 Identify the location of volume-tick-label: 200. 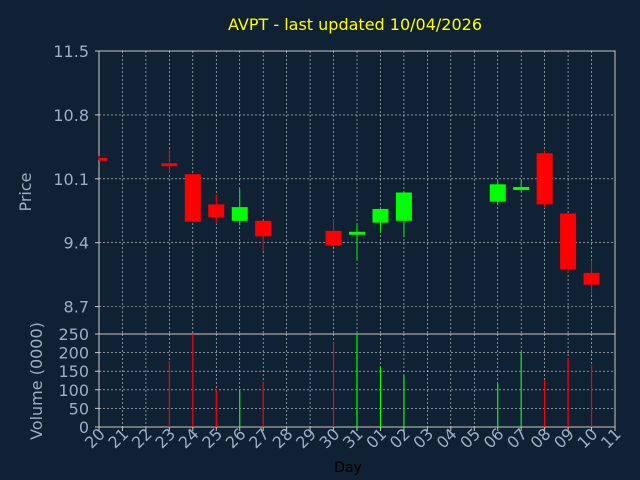
(73, 353).